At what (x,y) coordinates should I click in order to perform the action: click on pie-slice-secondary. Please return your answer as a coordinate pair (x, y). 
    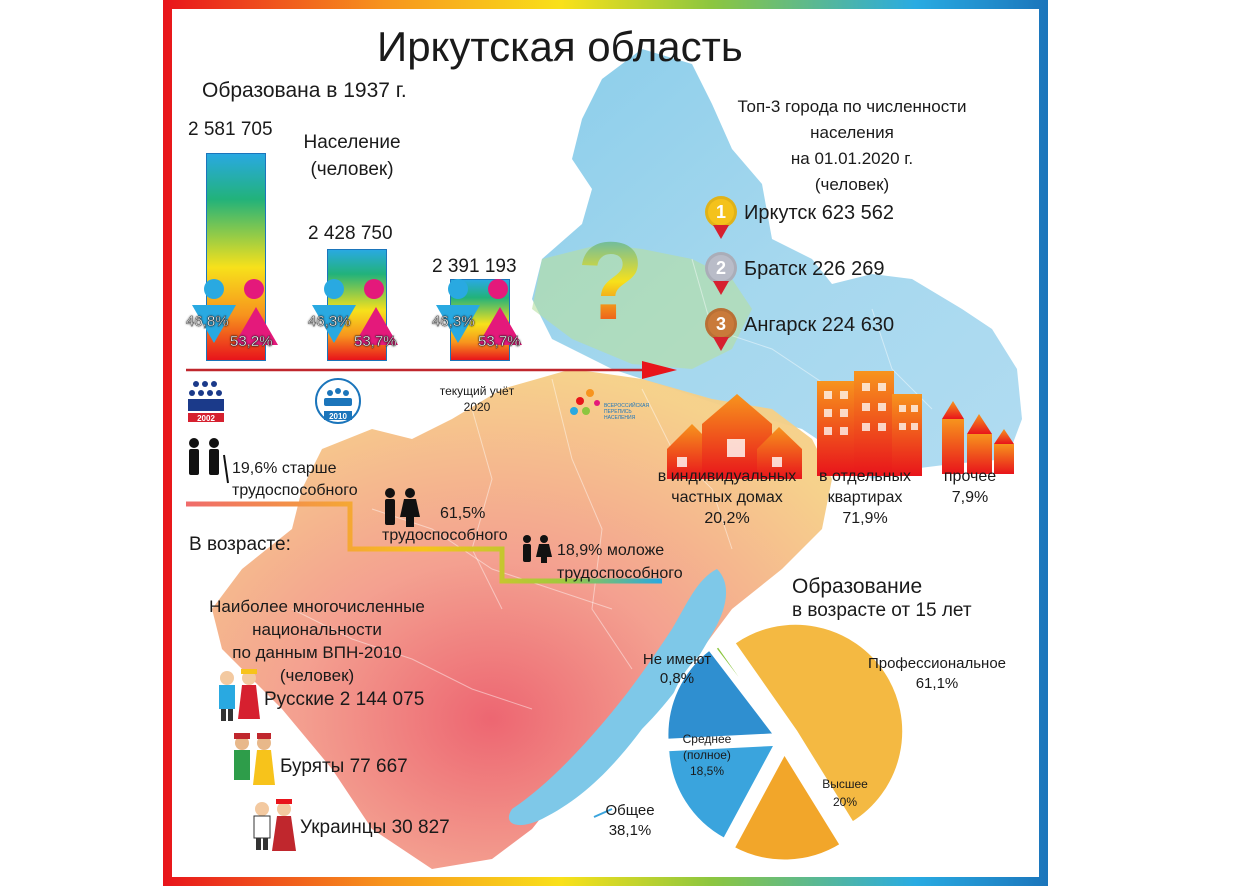
    Looking at the image, I should click on (721, 694).